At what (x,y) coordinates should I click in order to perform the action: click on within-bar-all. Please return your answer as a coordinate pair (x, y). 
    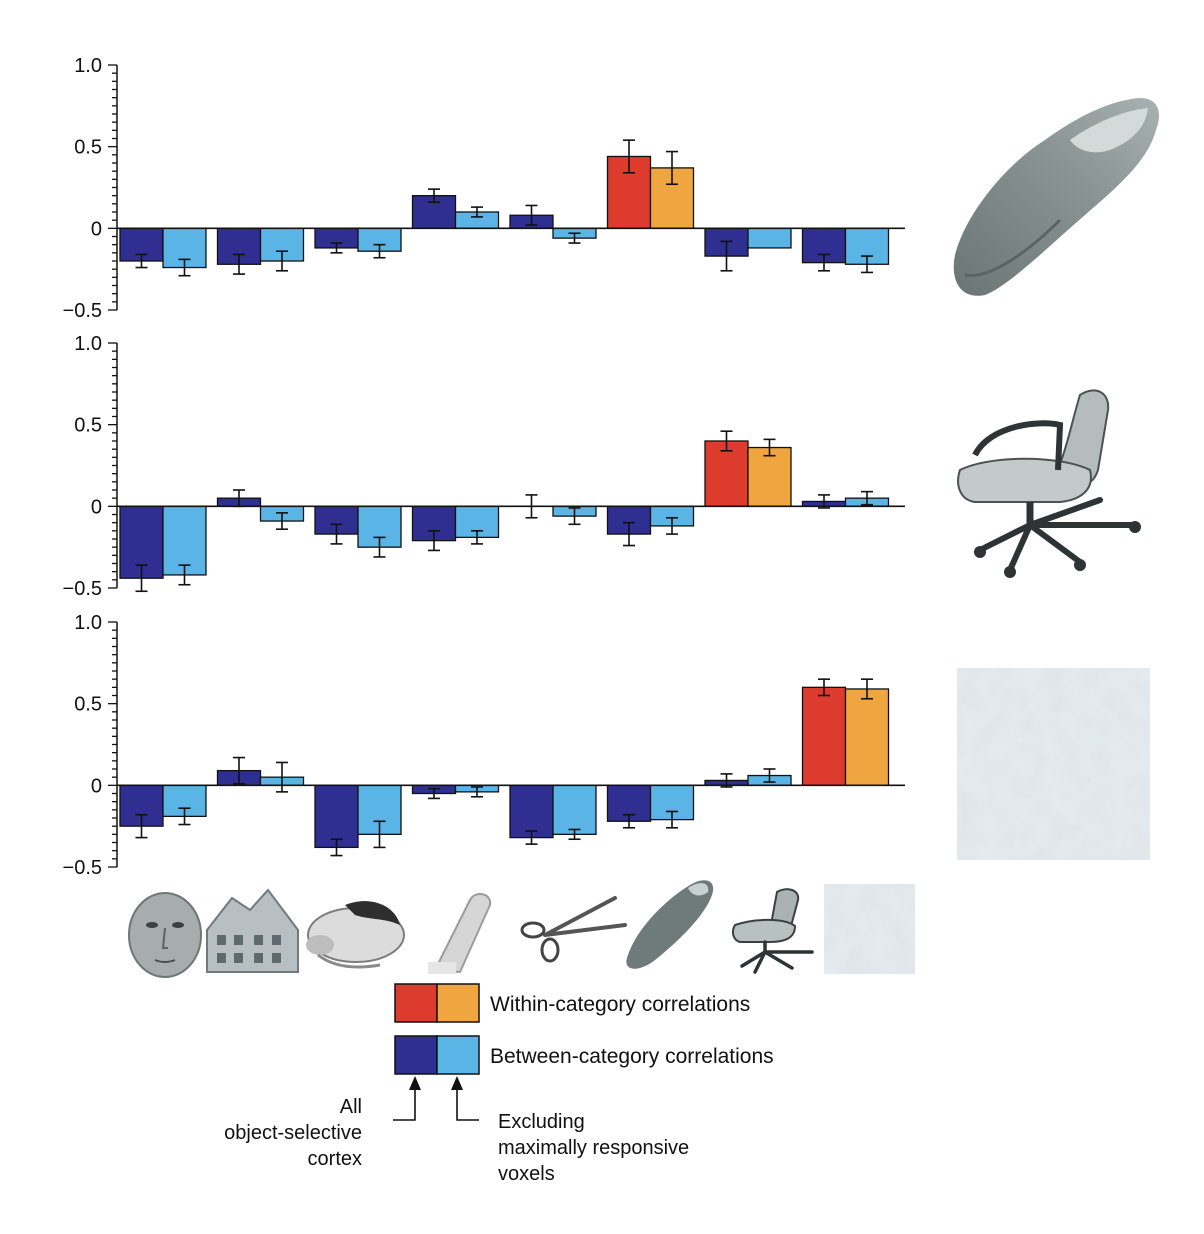
    Looking at the image, I should click on (824, 736).